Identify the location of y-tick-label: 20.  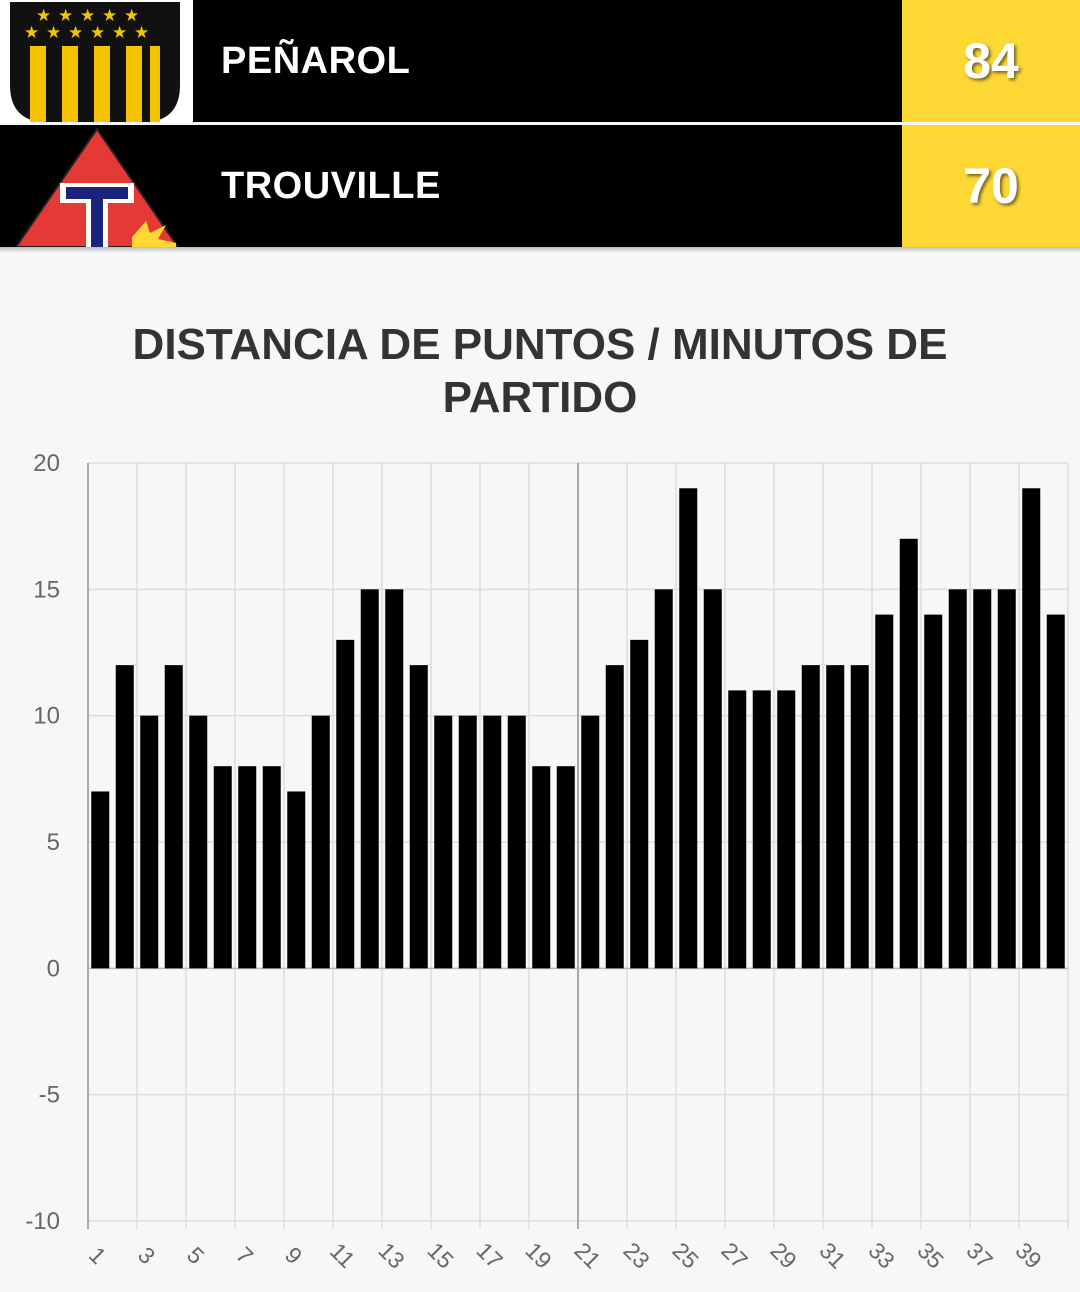
(46, 463).